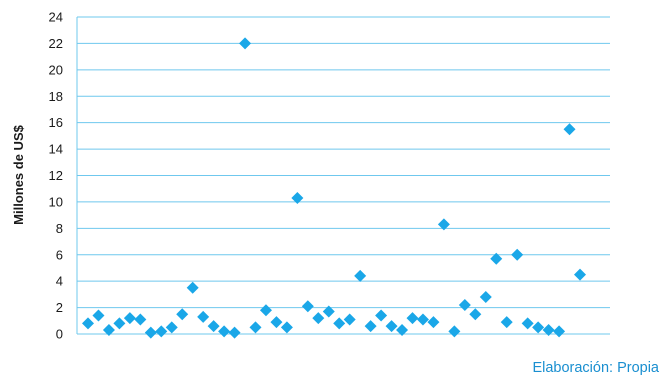 The height and width of the screenshot is (382, 663). I want to click on y-tick-label: 24, so click(56, 17).